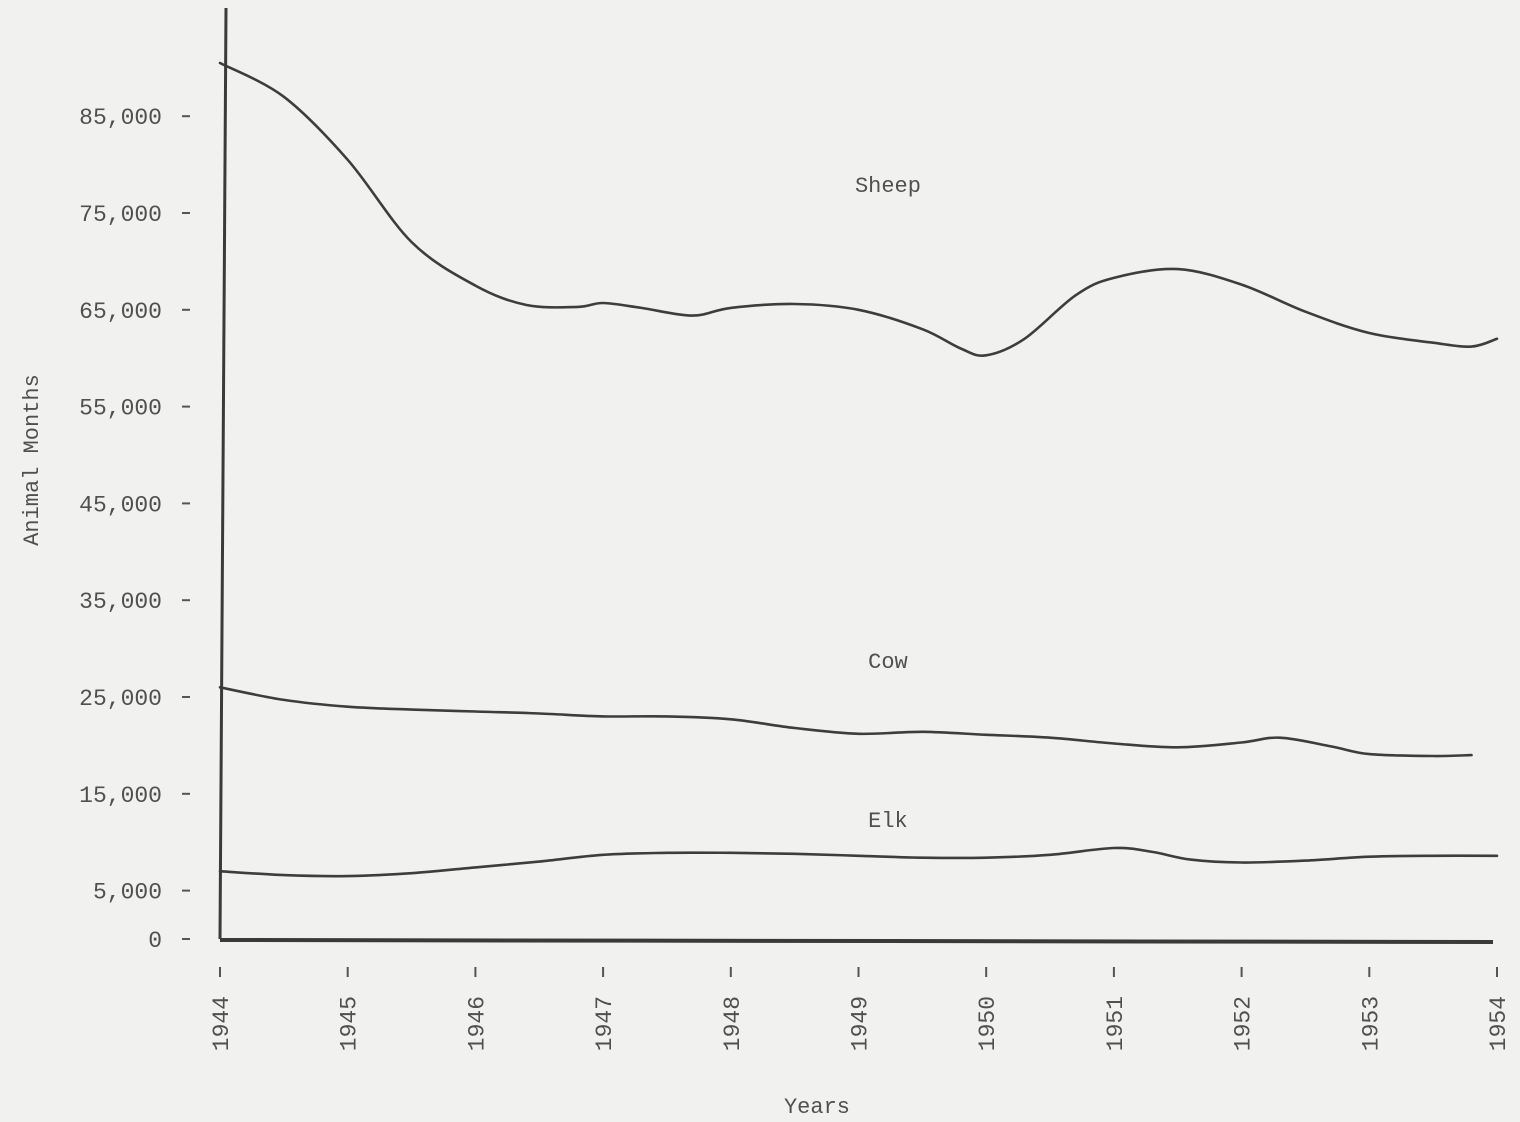 This screenshot has height=1122, width=1520. I want to click on y-tick-label: 75,000, so click(120, 215).